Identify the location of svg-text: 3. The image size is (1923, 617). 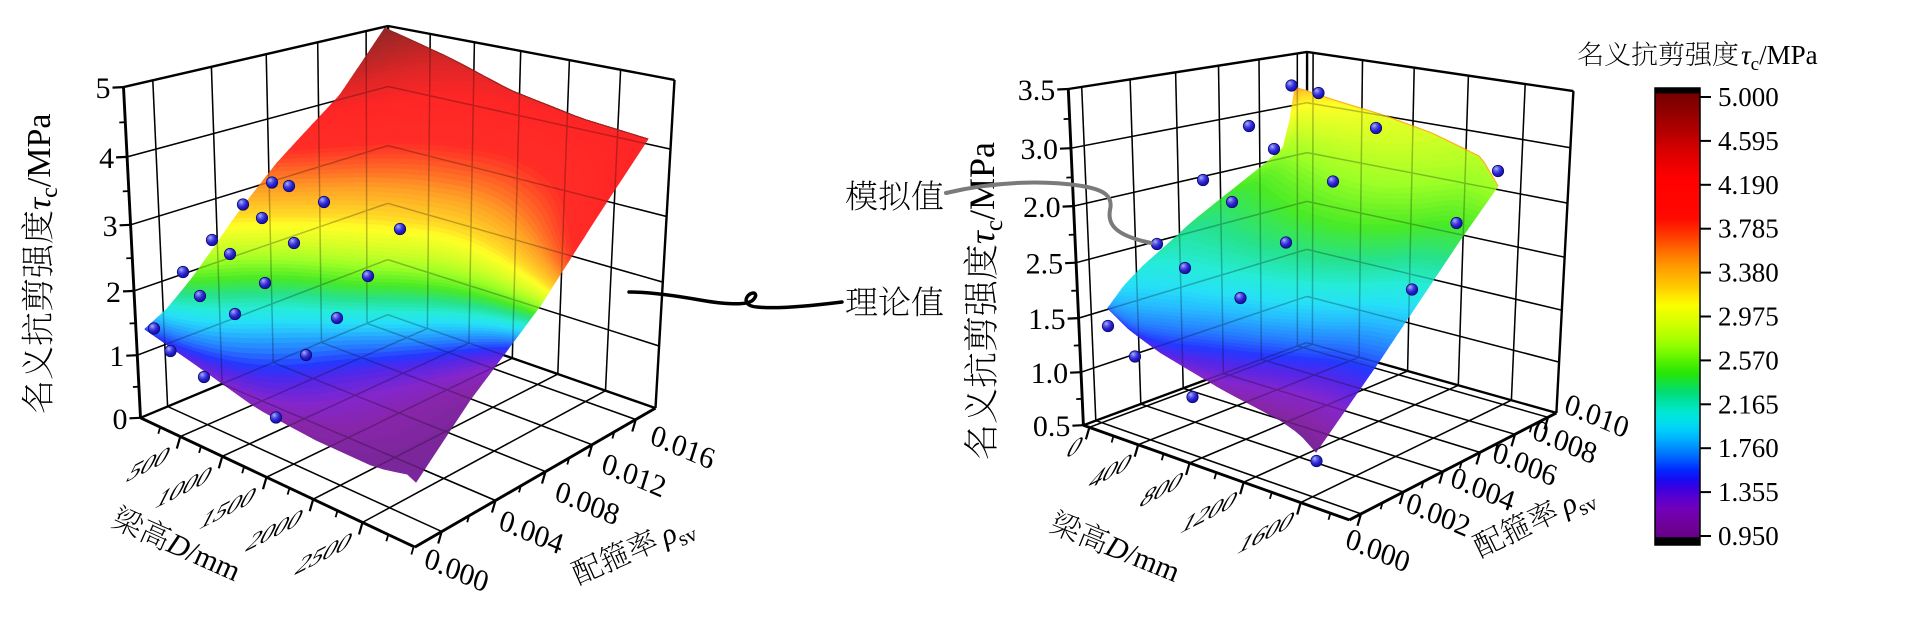
(110, 226).